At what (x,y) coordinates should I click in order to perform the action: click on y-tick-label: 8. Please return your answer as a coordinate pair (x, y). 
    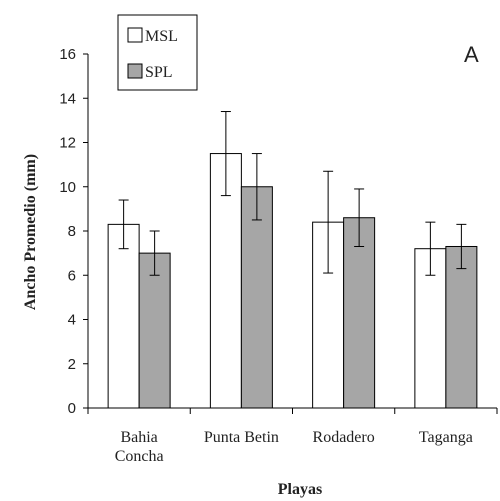
    Looking at the image, I should click on (72, 231).